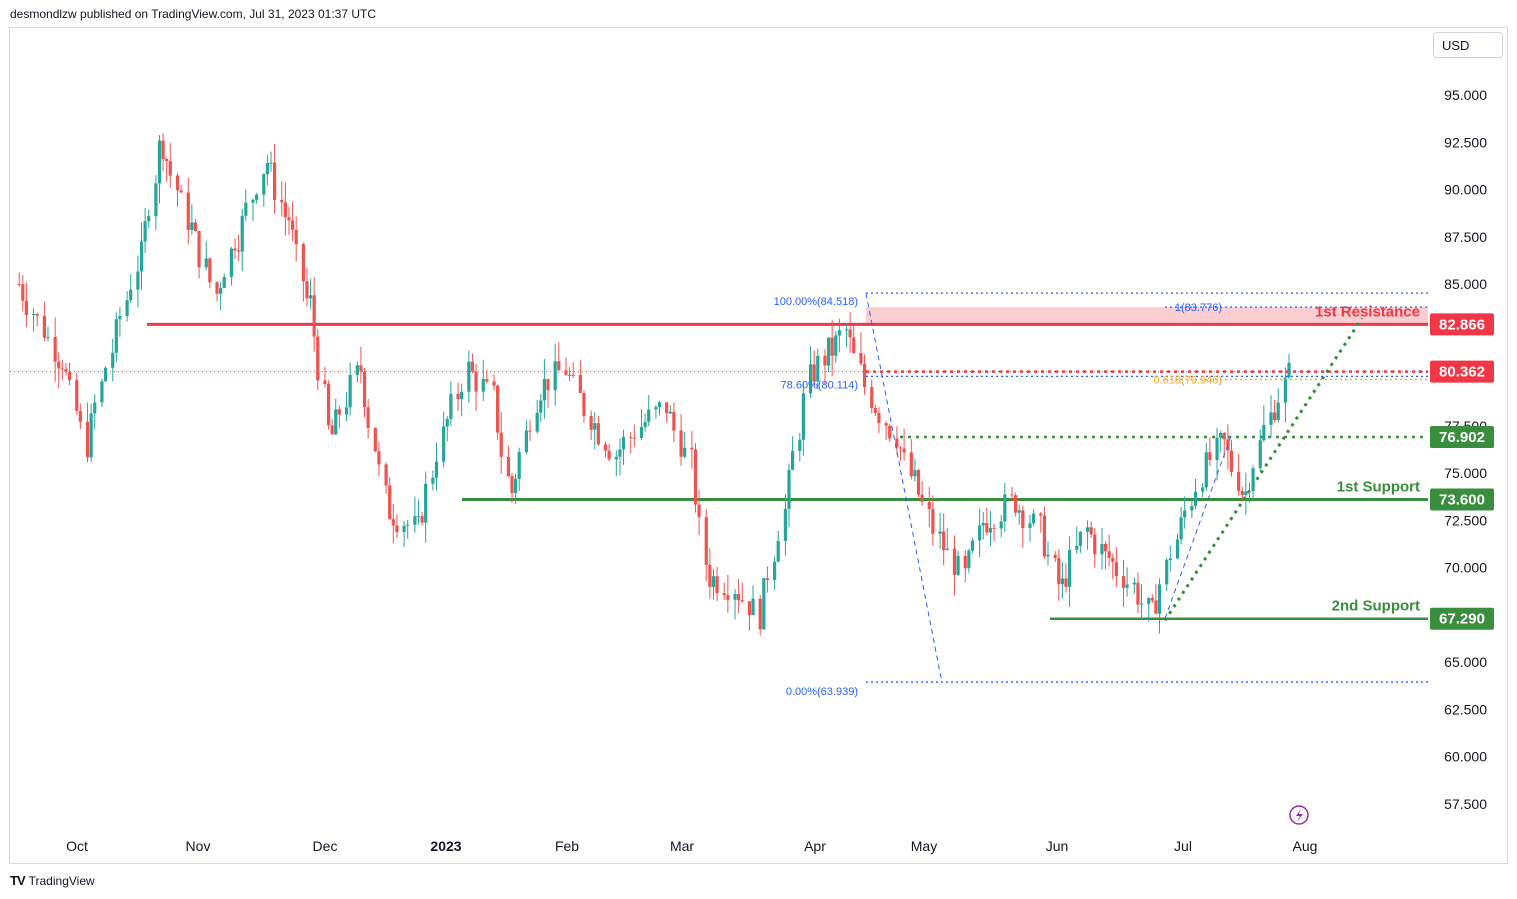  I want to click on price-badge-label: 82.866, so click(1462, 324).